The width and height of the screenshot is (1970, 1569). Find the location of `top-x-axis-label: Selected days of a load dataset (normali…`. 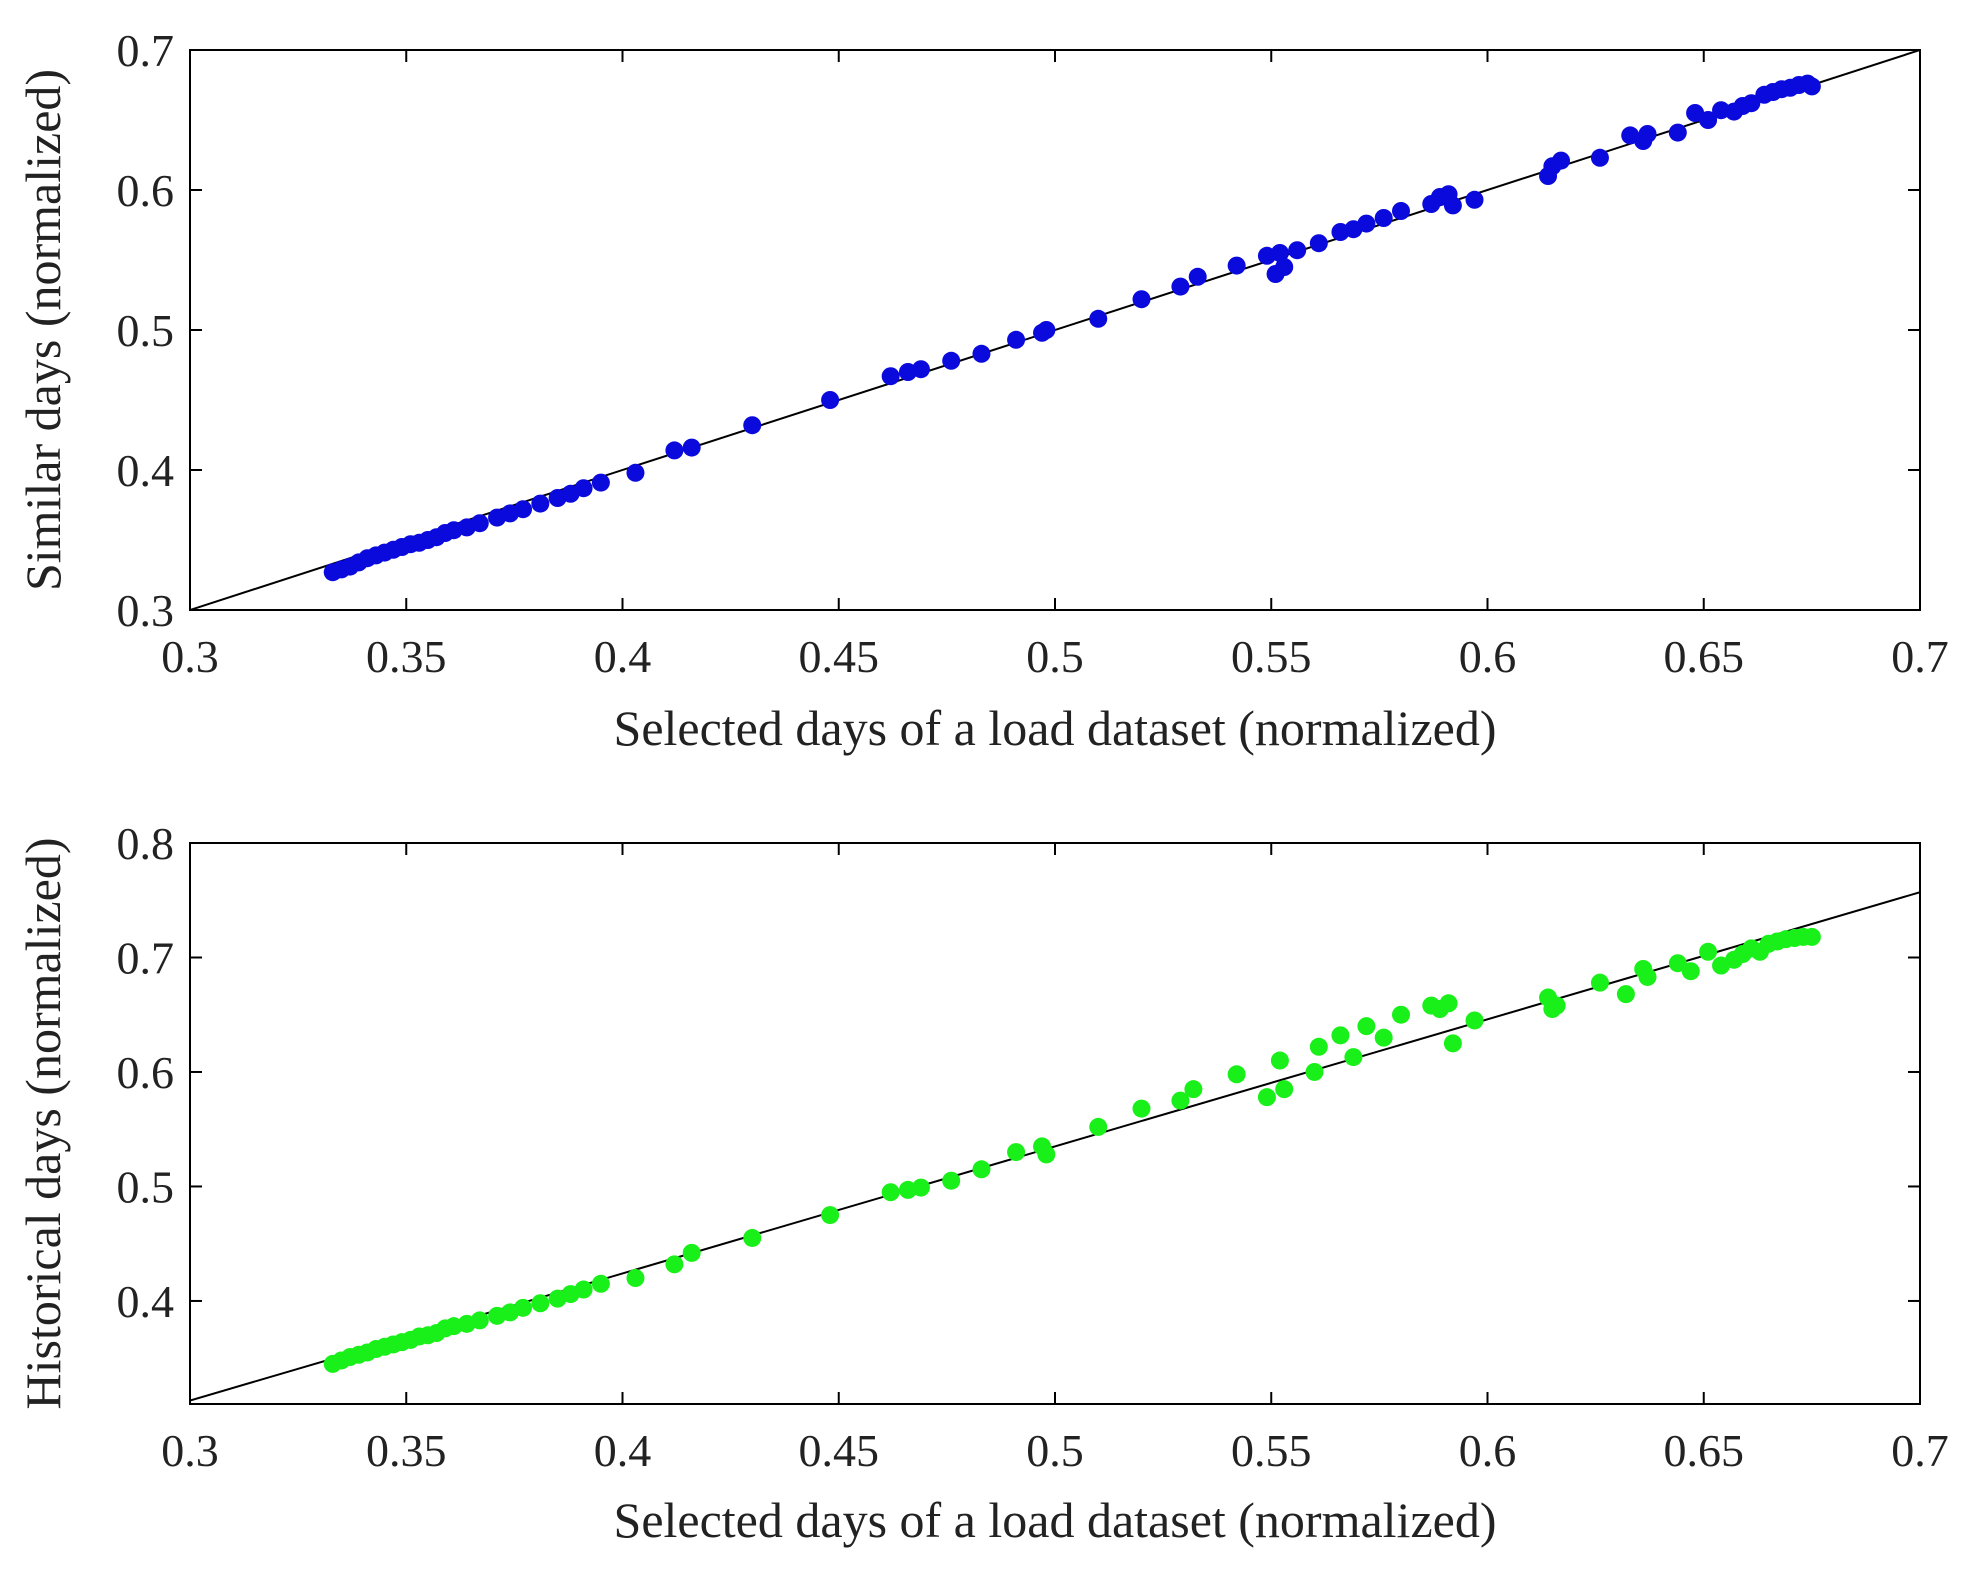

top-x-axis-label: Selected days of a load dataset (normali… is located at coordinates (1055, 728).